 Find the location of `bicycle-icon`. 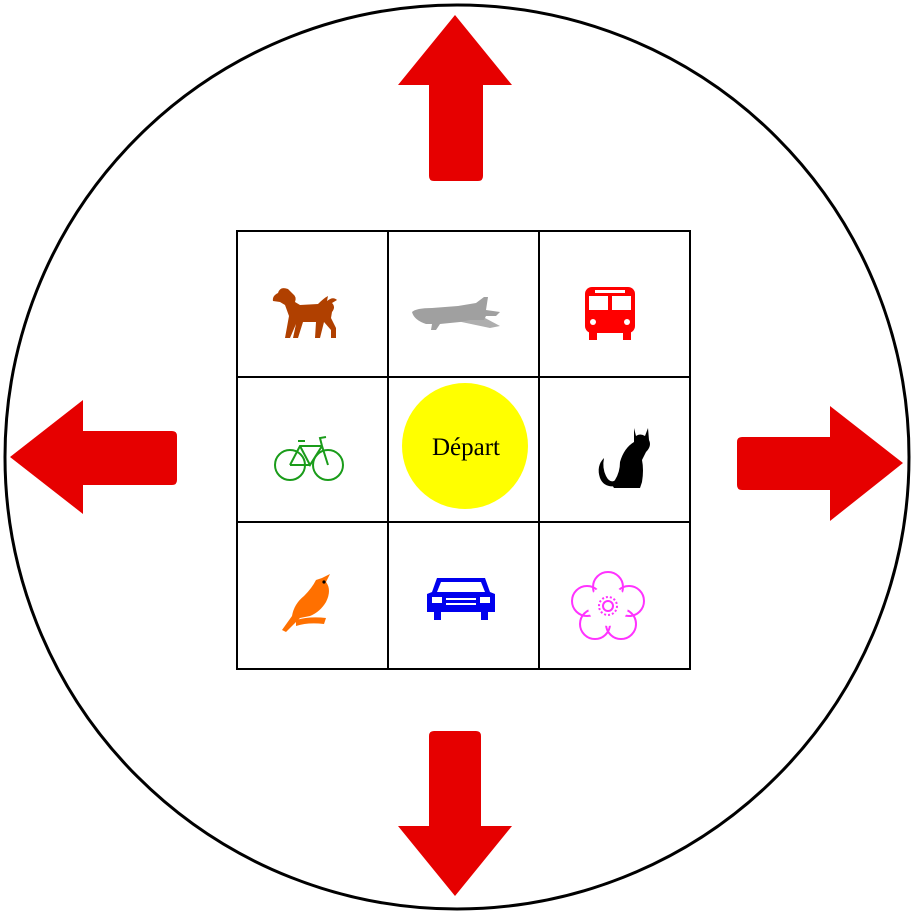

bicycle-icon is located at coordinates (309, 458).